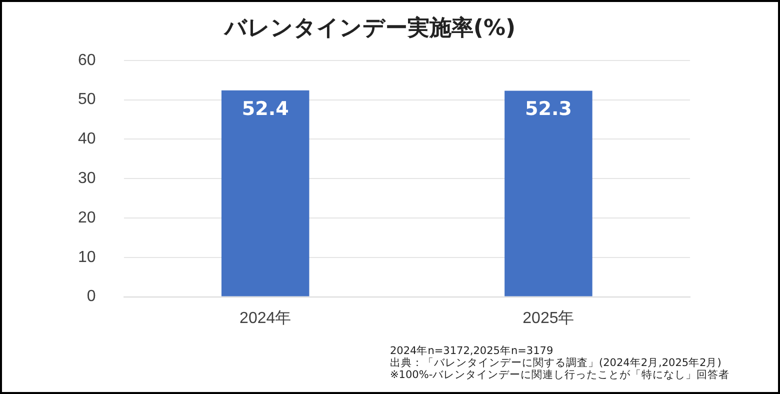  I want to click on text: ※100%-バレンタインデーに関連し行ったことが「特になし」回答者, so click(560, 375).